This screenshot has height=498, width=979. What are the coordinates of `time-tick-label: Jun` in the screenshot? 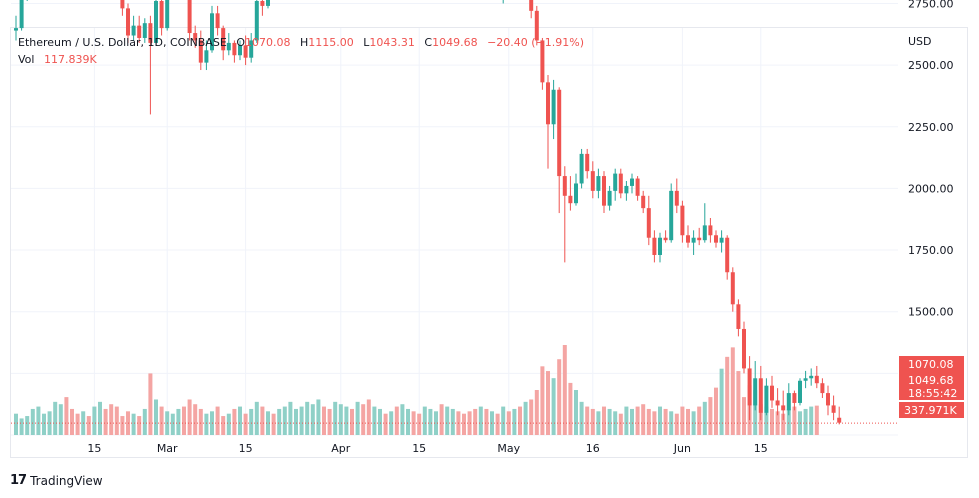 It's located at (682, 448).